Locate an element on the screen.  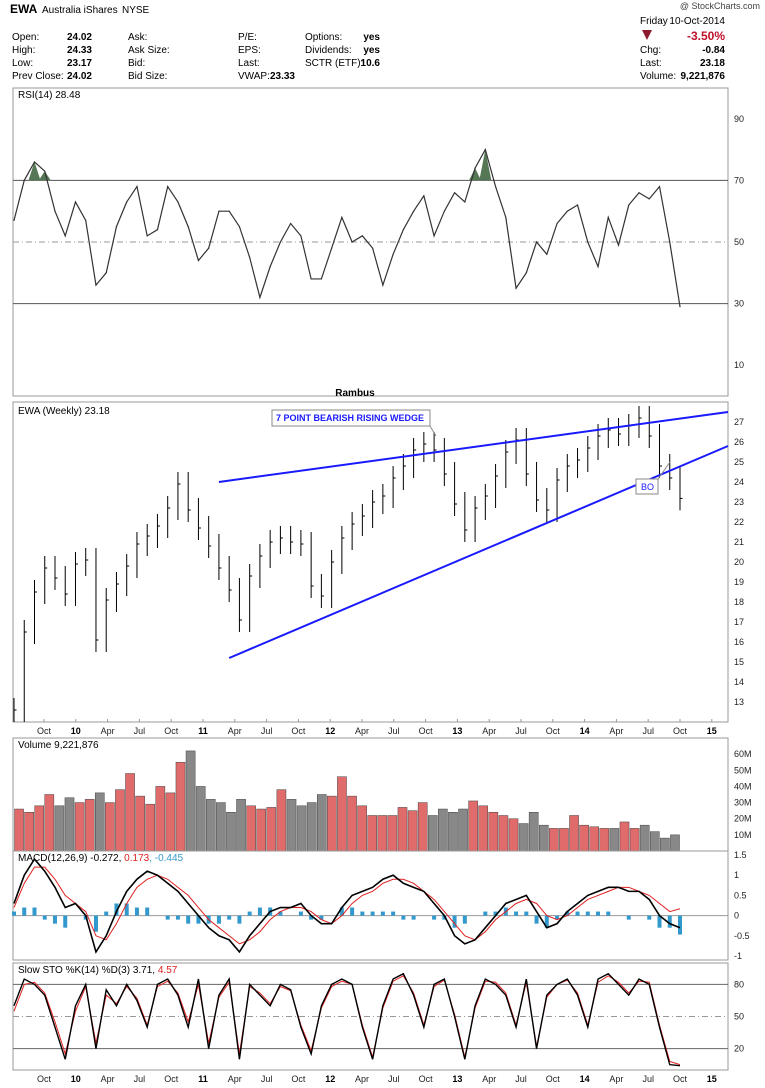
symbol-name: Australia iShares is located at coordinates (80, 10).